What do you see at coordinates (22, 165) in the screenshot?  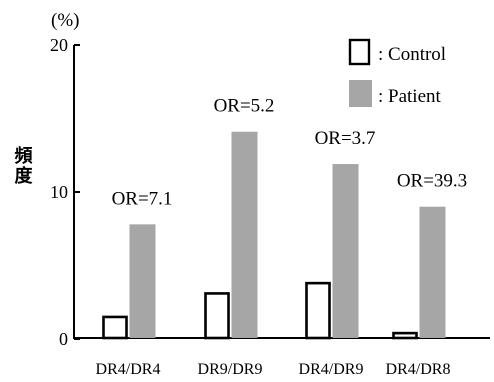 I see `y-axis-label: 頻度` at bounding box center [22, 165].